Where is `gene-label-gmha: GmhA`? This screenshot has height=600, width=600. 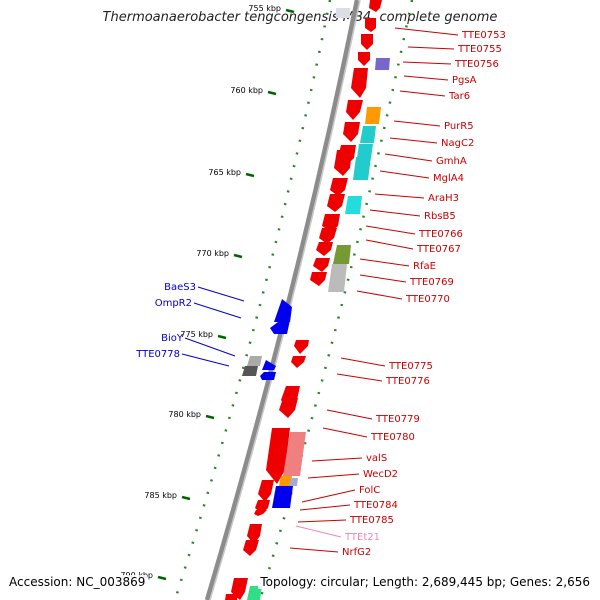
gene-label-gmha: GmhA is located at coordinates (451, 161).